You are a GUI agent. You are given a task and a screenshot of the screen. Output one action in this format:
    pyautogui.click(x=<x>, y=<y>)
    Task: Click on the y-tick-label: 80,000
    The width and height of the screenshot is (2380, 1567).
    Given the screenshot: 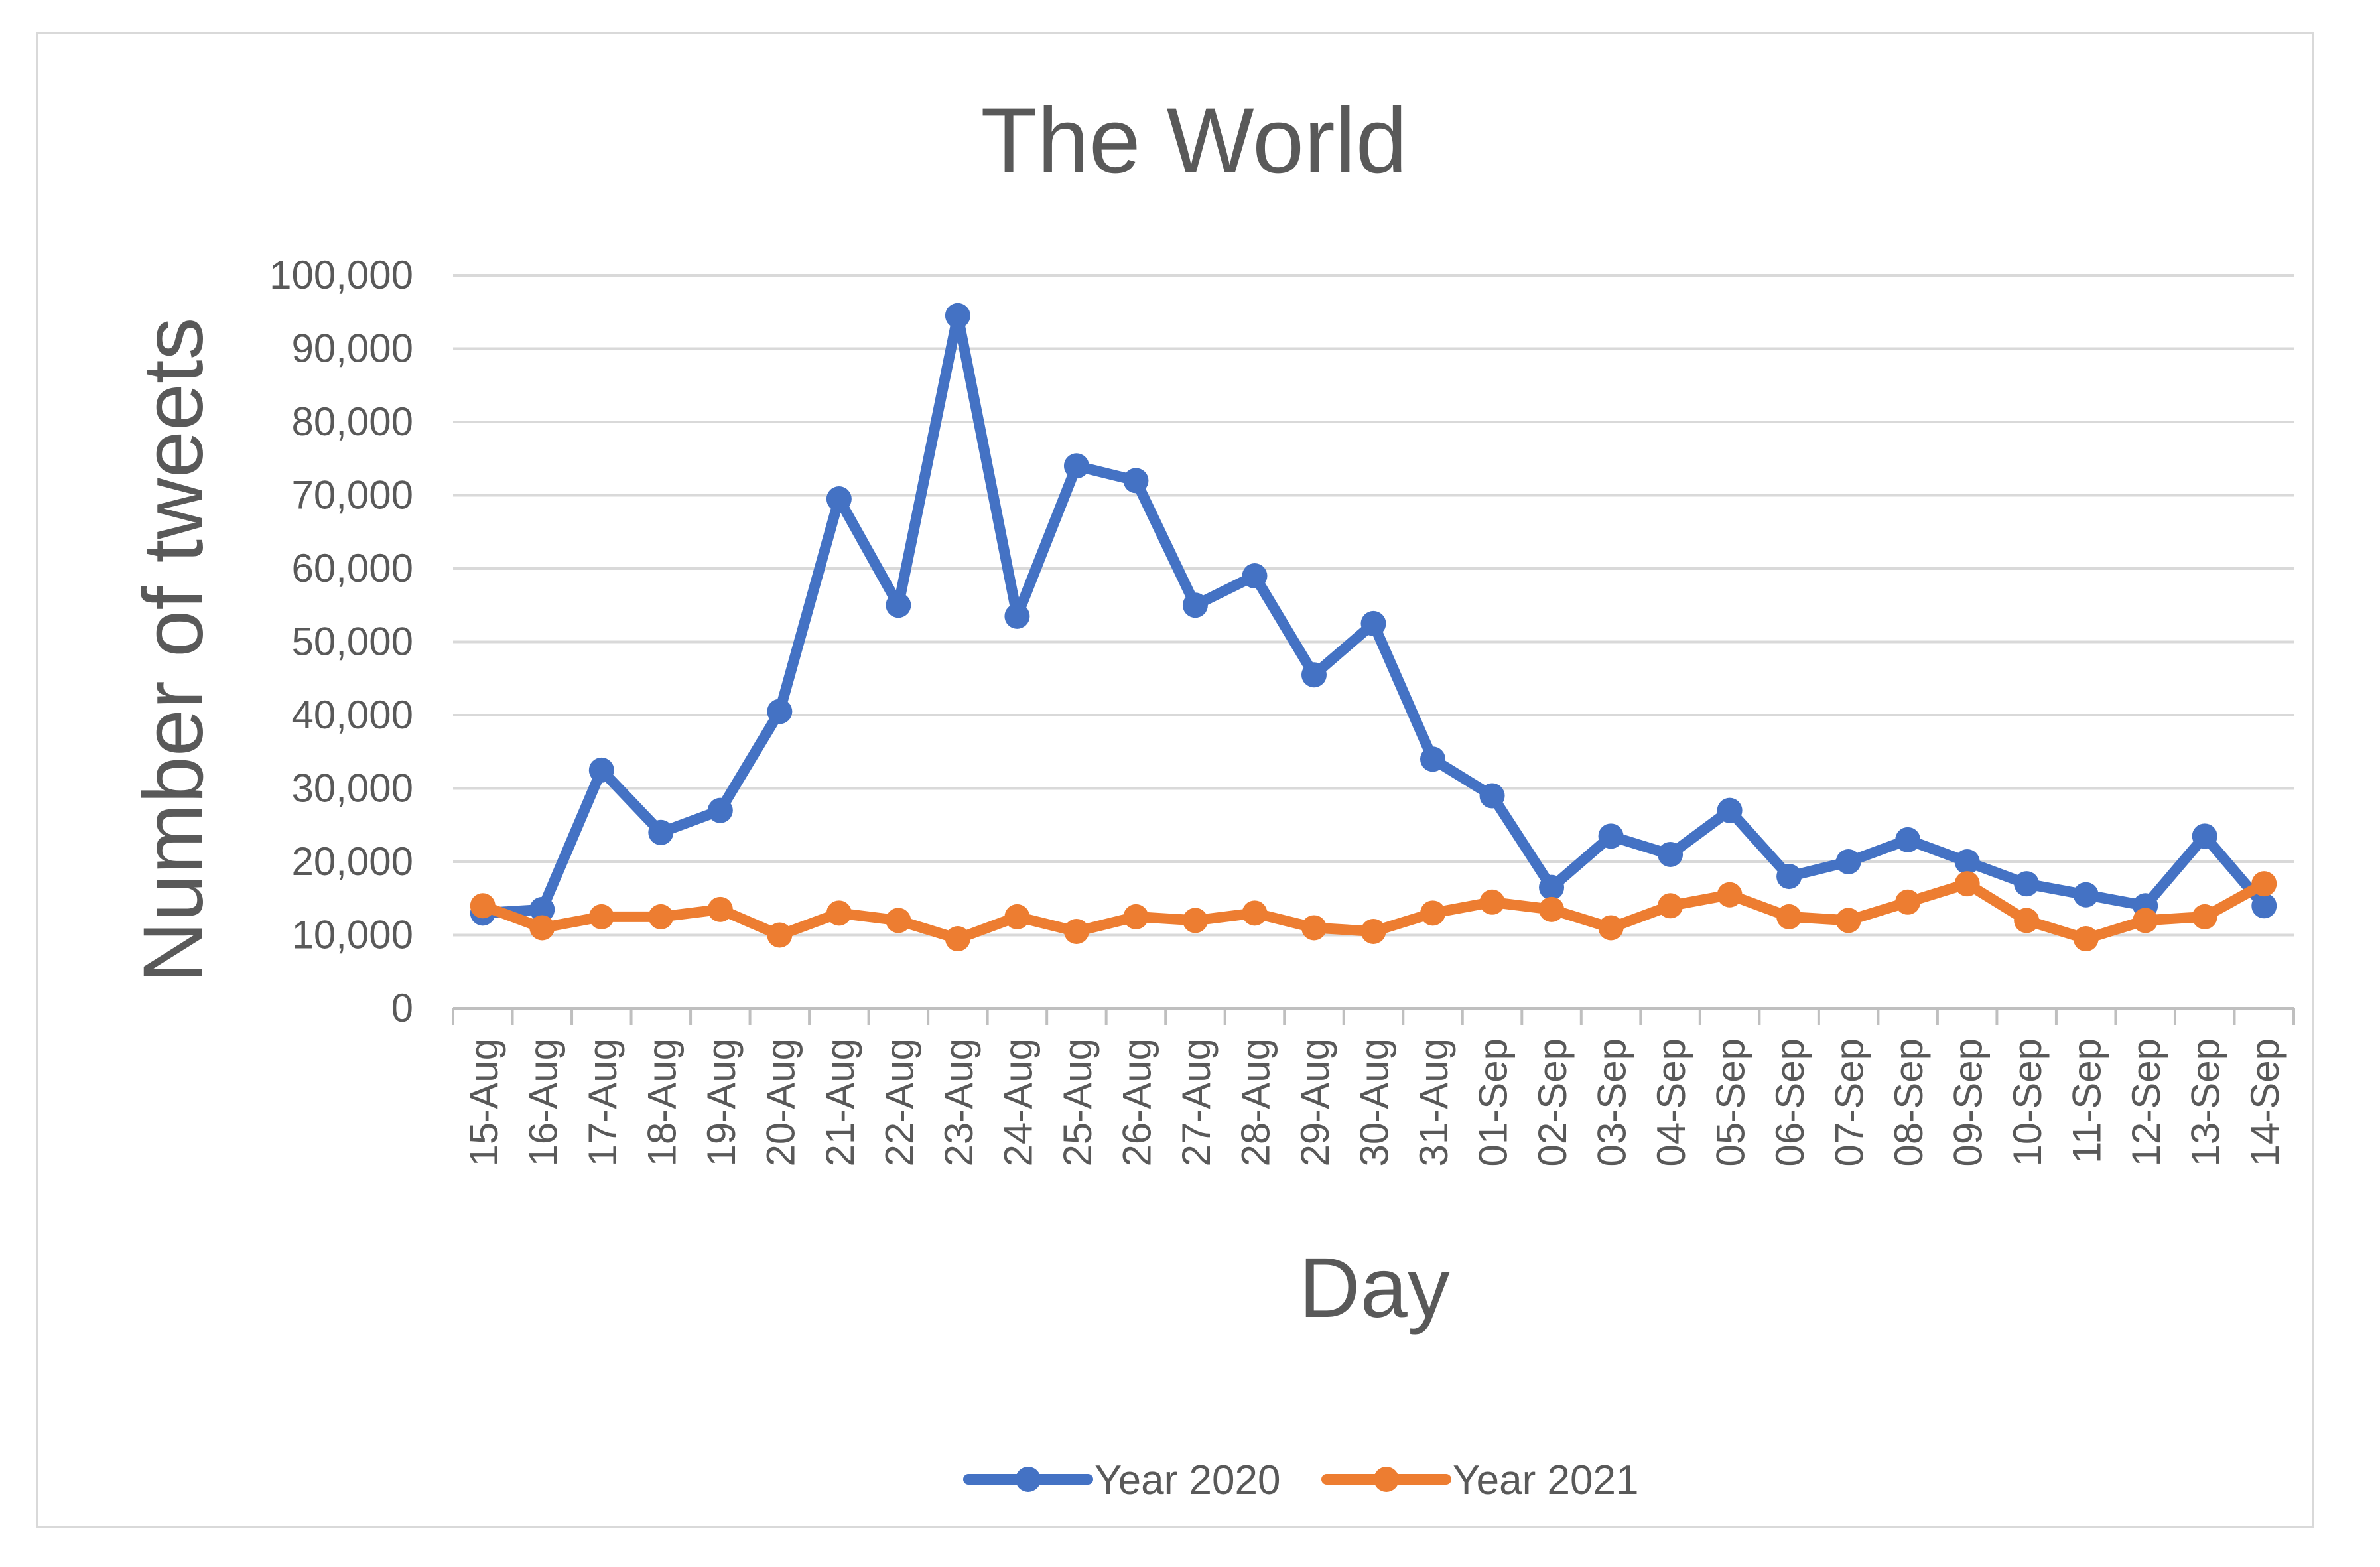 What is the action you would take?
    pyautogui.click(x=352, y=421)
    